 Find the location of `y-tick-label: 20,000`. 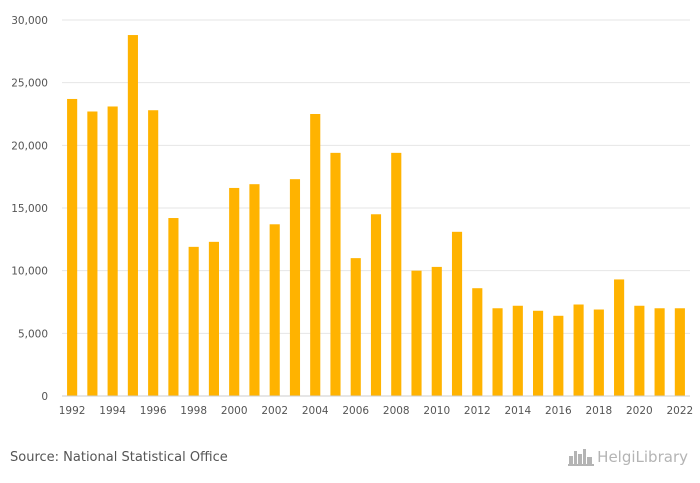

y-tick-label: 20,000 is located at coordinates (29, 146).